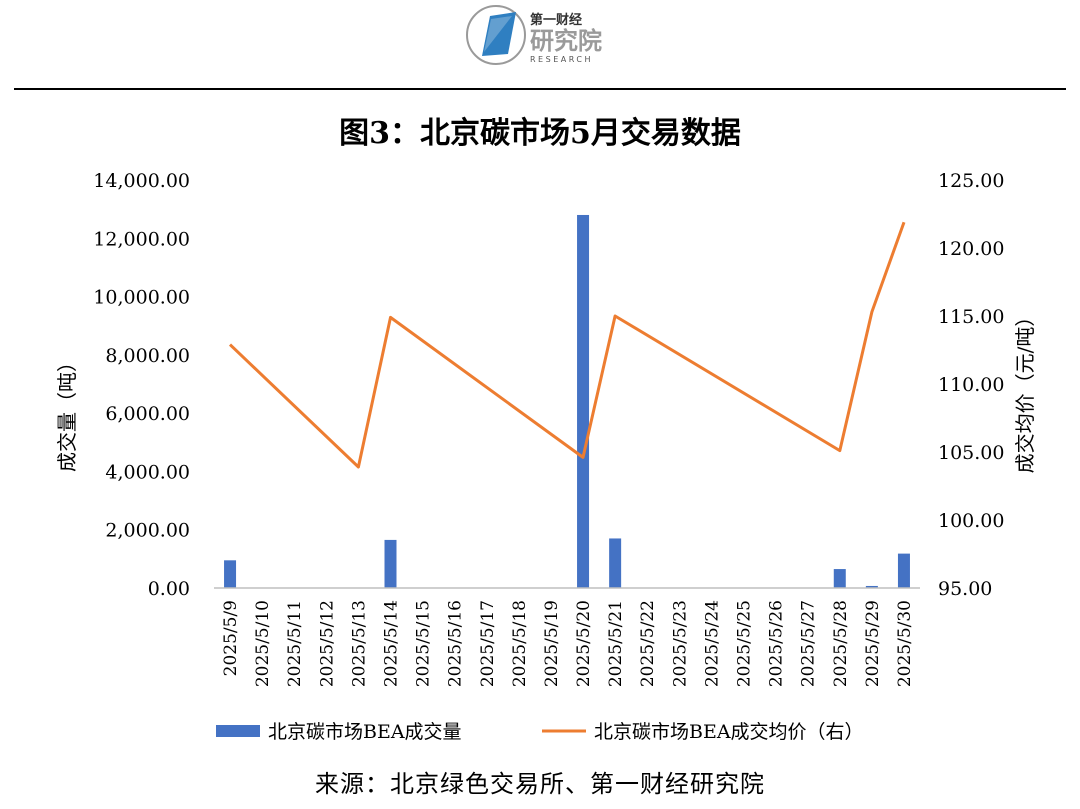  What do you see at coordinates (556, 20) in the screenshot?
I see `logo-line1: 第一财经` at bounding box center [556, 20].